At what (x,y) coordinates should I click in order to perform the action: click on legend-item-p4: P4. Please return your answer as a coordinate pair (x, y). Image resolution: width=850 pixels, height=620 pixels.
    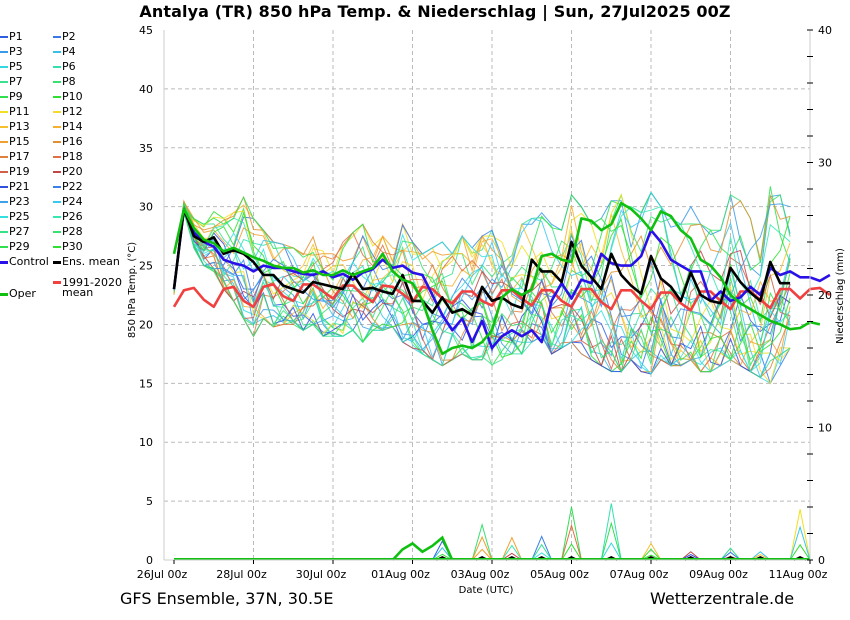
    Looking at the image, I should click on (64, 52).